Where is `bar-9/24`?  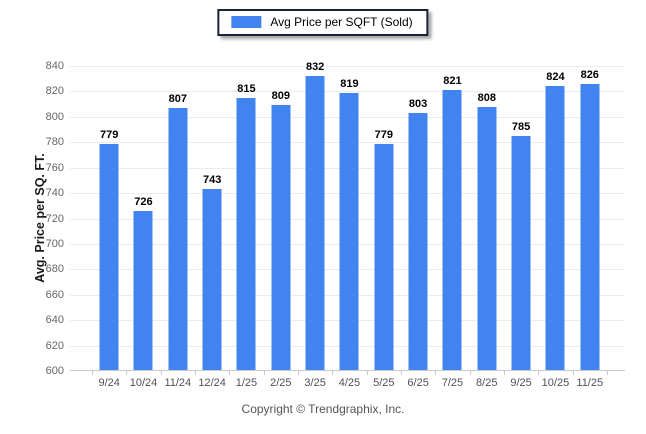
bar-9/24 is located at coordinates (109, 257).